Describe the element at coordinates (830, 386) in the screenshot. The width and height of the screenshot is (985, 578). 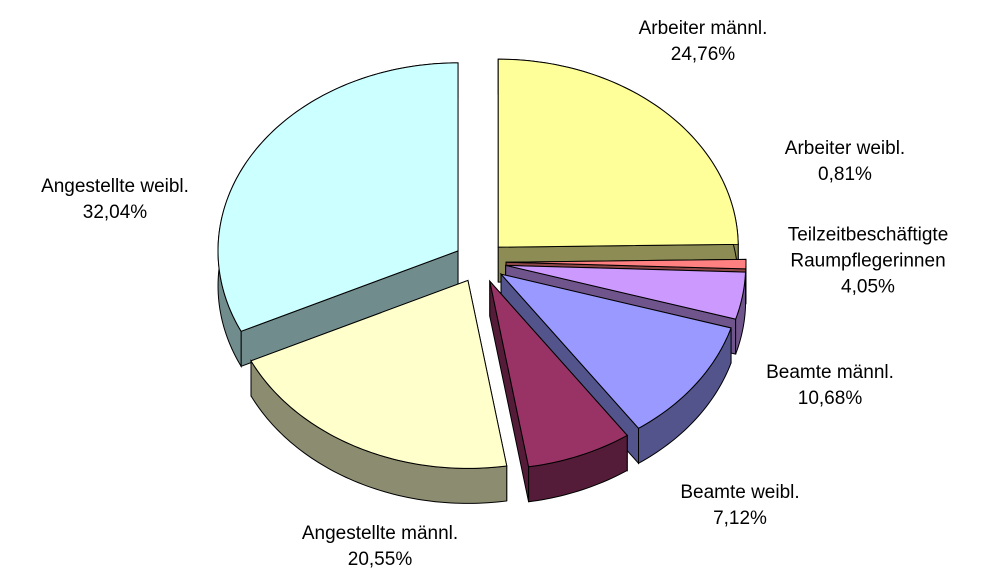
I see `slice-label: Beamte männl. 10,68%` at that location.